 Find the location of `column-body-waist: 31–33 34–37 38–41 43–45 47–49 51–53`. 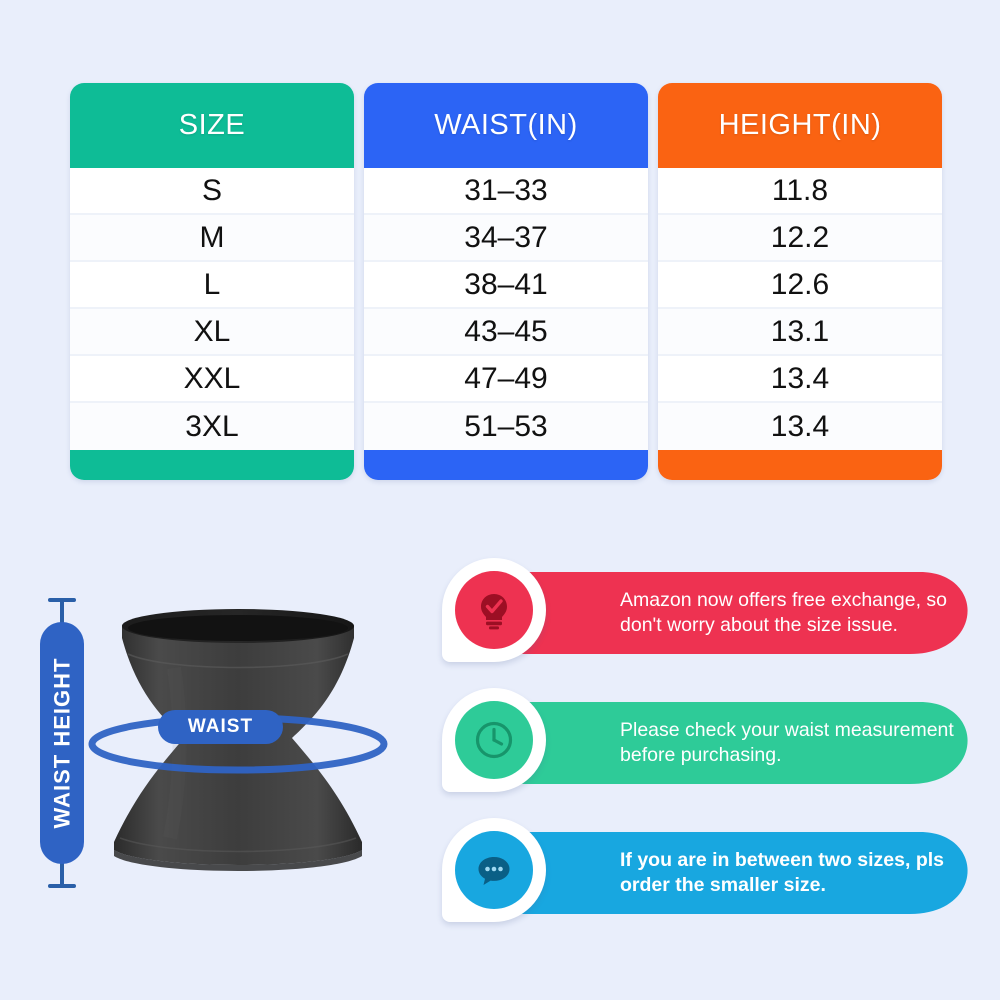

column-body-waist: 31–33 34–37 38–41 43–45 47–49 51–53 is located at coordinates (506, 309).